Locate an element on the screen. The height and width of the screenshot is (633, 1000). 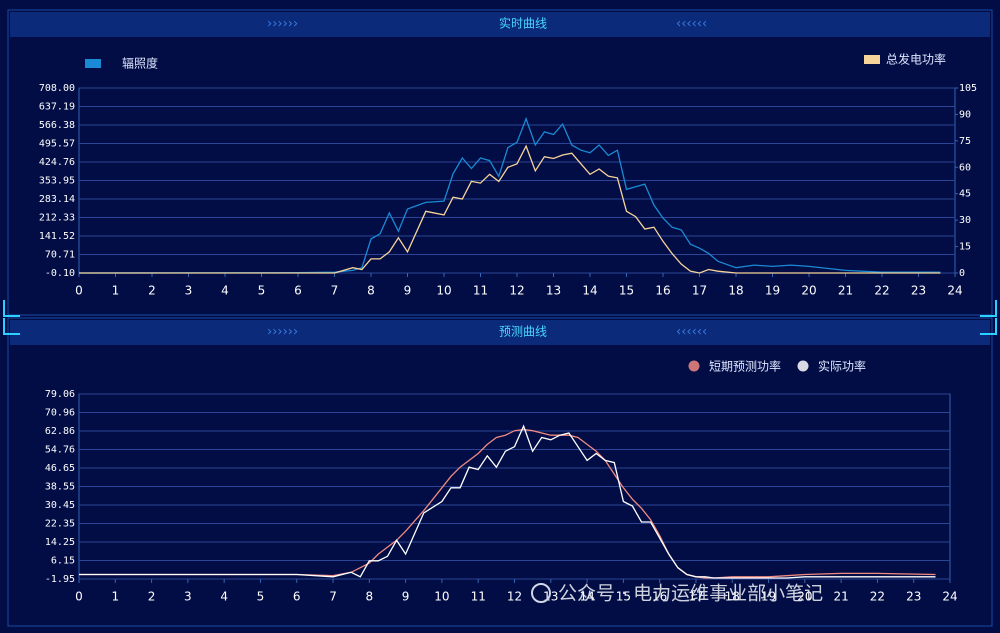
y-tick-label: 70.71 is located at coordinates (60, 255).